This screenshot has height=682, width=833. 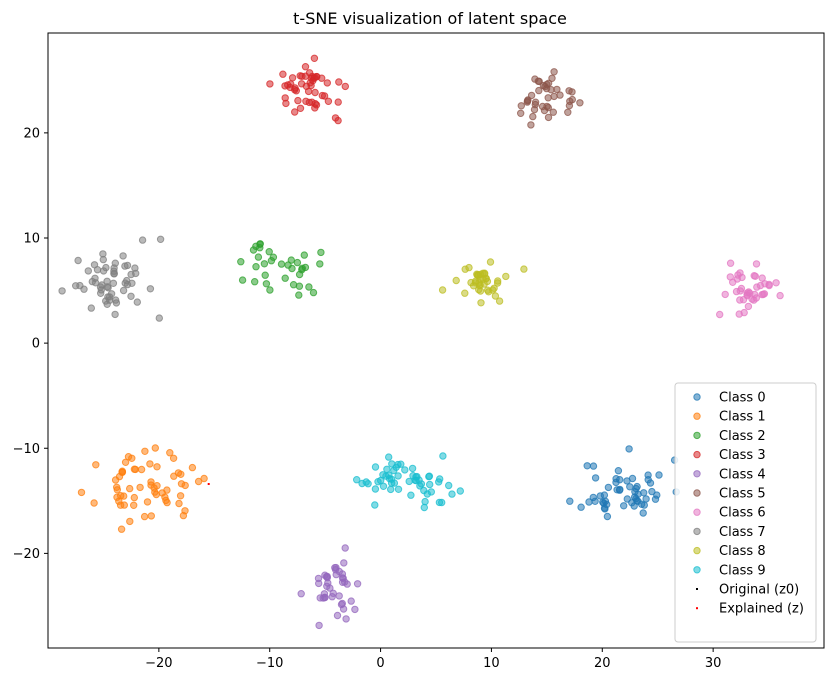 What do you see at coordinates (31, 239) in the screenshot?
I see `y-tick-label: 10` at bounding box center [31, 239].